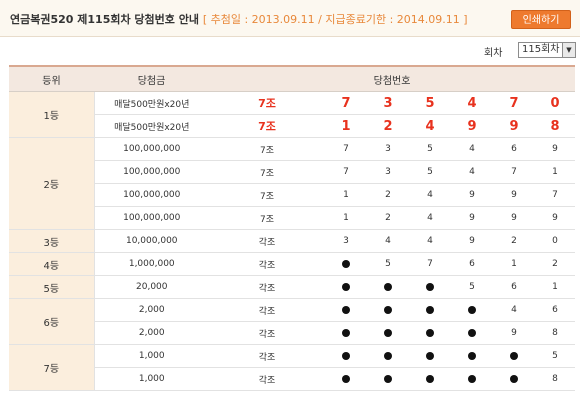 The height and width of the screenshot is (401, 580). I want to click on print-button: 인쇄하기, so click(541, 19).